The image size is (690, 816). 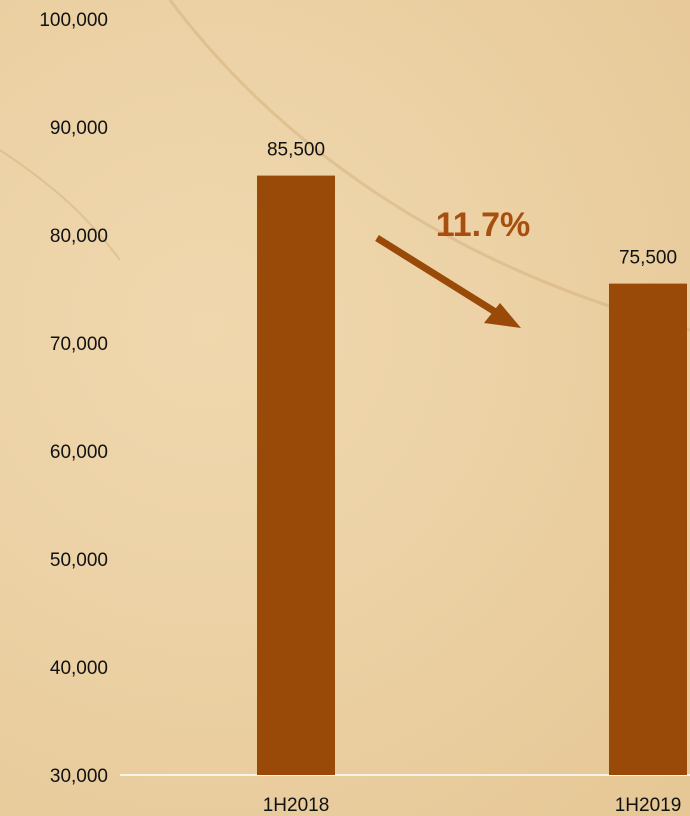 What do you see at coordinates (296, 150) in the screenshot?
I see `data-label: 85,500` at bounding box center [296, 150].